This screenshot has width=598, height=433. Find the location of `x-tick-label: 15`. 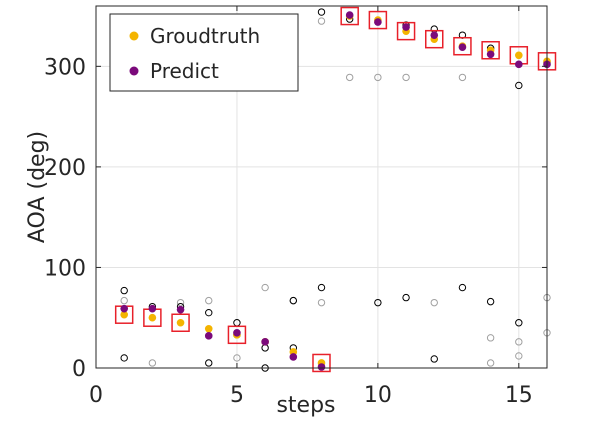

x-tick-label: 15 is located at coordinates (519, 395).